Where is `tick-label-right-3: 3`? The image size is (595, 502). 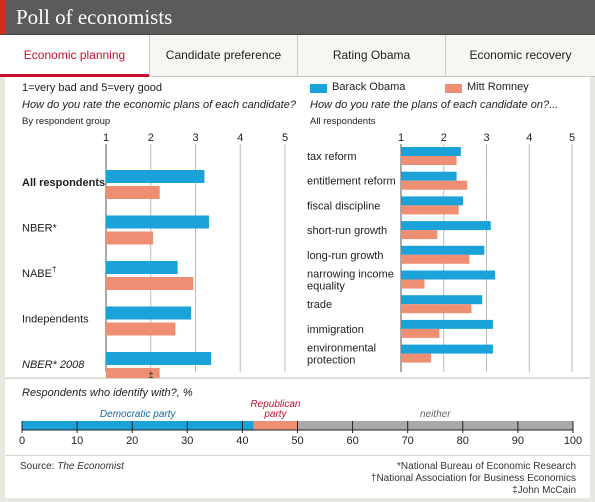 tick-label-right-3: 3 is located at coordinates (486, 138).